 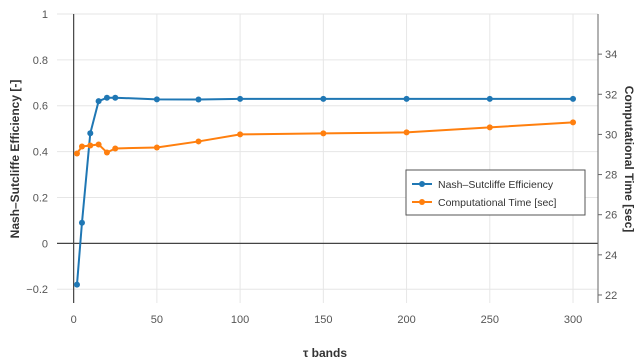 What do you see at coordinates (628, 159) in the screenshot?
I see `y-right-axis-title: Computational Time [sec]` at bounding box center [628, 159].